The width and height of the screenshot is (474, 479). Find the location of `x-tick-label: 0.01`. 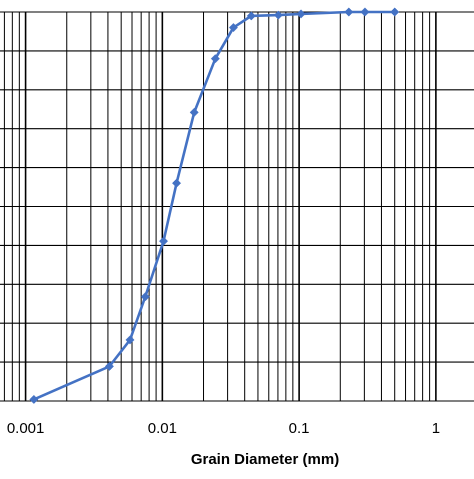

x-tick-label: 0.01 is located at coordinates (162, 428).